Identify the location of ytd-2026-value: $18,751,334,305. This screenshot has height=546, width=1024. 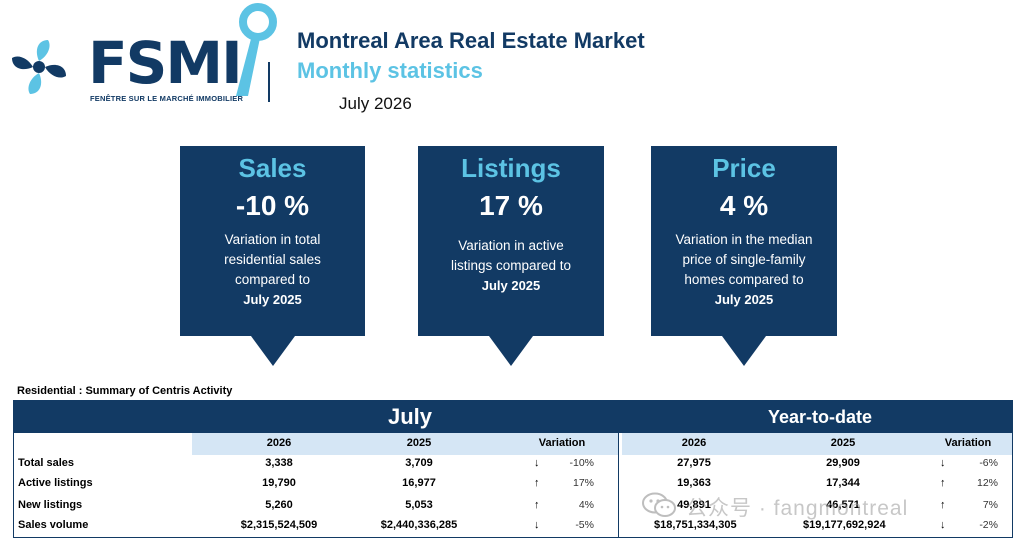
(695, 525).